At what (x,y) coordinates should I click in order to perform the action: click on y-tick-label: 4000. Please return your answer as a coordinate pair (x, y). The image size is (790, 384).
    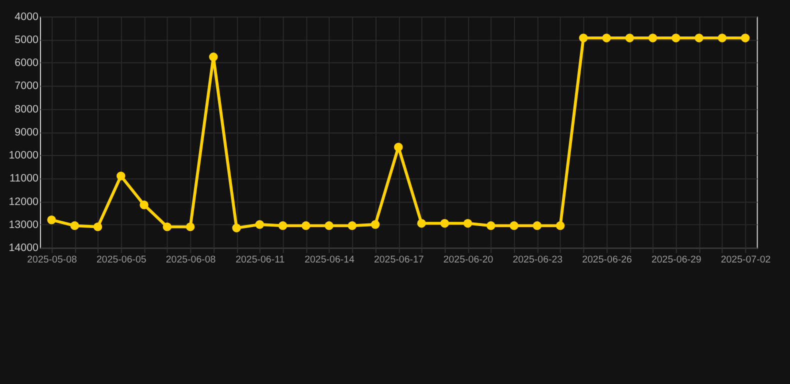
    Looking at the image, I should click on (26, 16).